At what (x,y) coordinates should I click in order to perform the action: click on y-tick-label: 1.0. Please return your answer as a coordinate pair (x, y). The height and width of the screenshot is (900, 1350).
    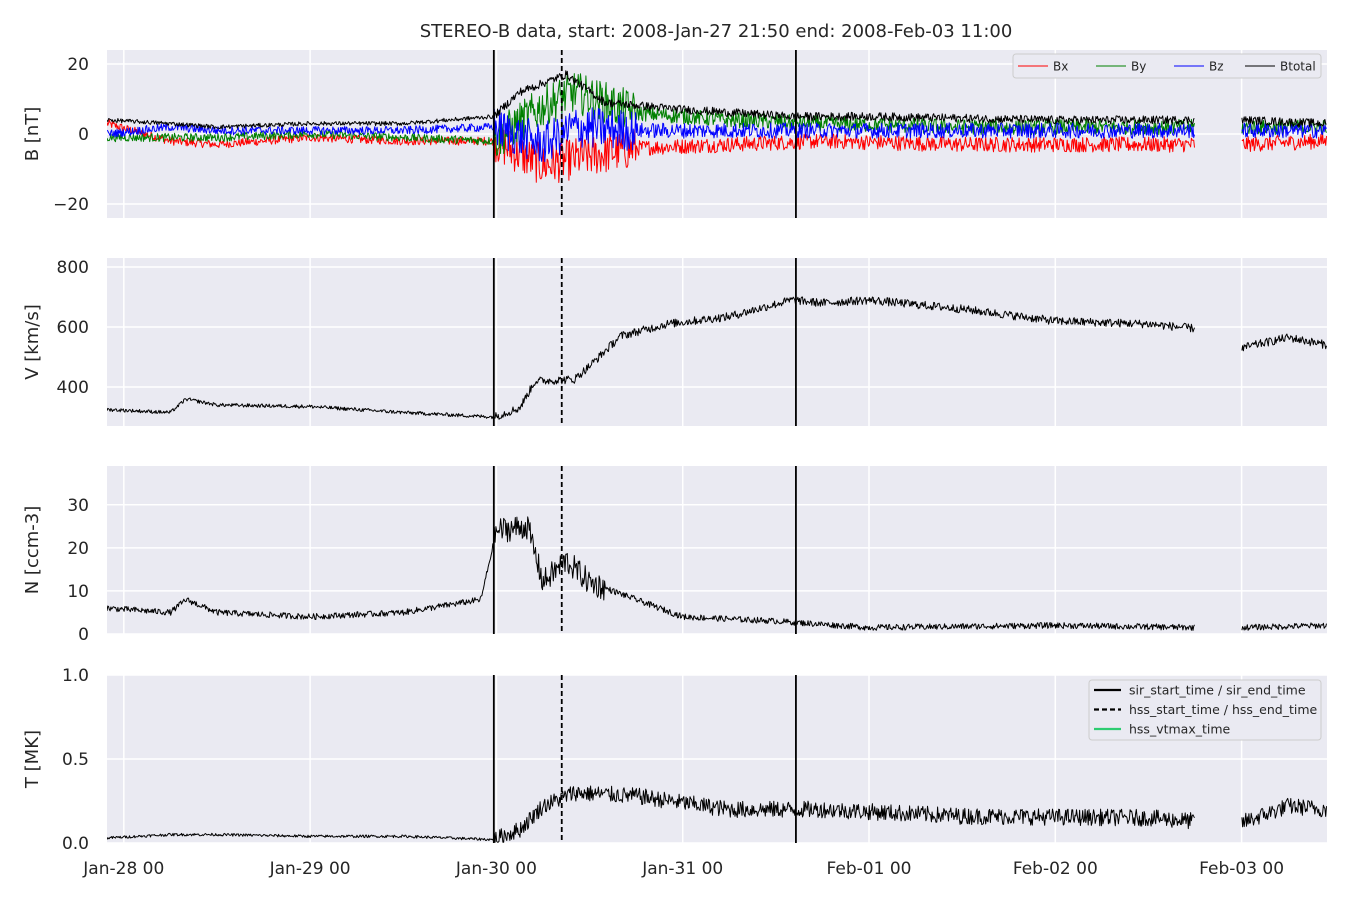
    Looking at the image, I should click on (75, 676).